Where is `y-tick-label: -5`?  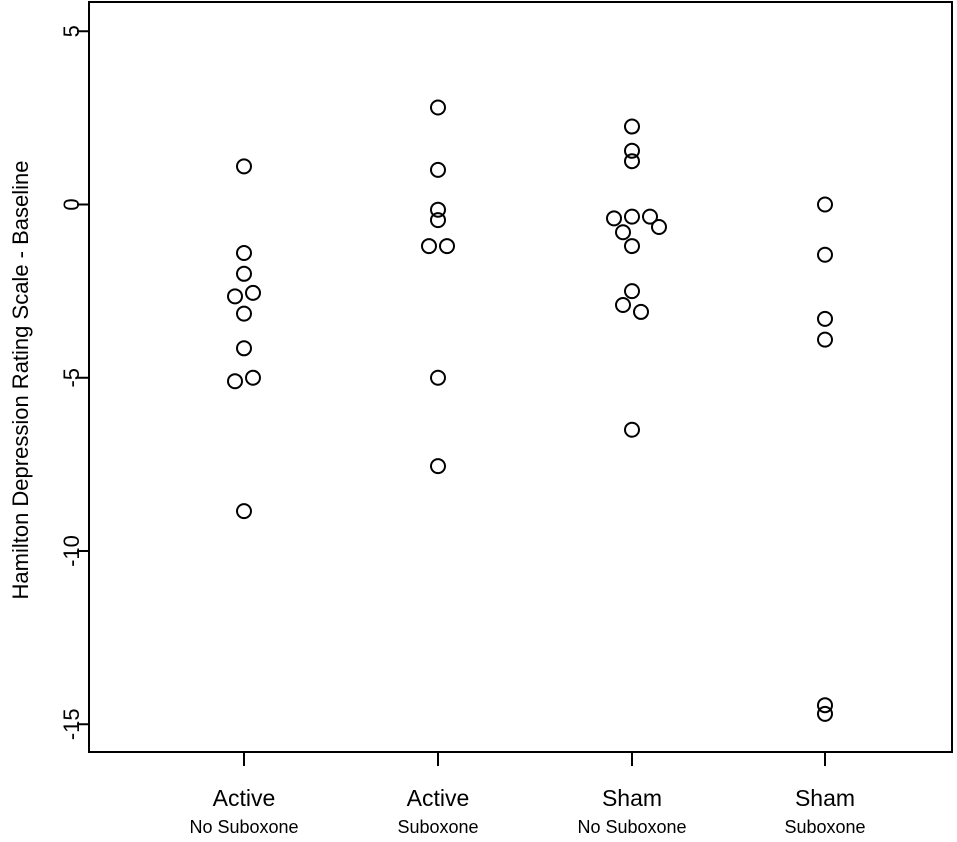
y-tick-label: -5 is located at coordinates (71, 378).